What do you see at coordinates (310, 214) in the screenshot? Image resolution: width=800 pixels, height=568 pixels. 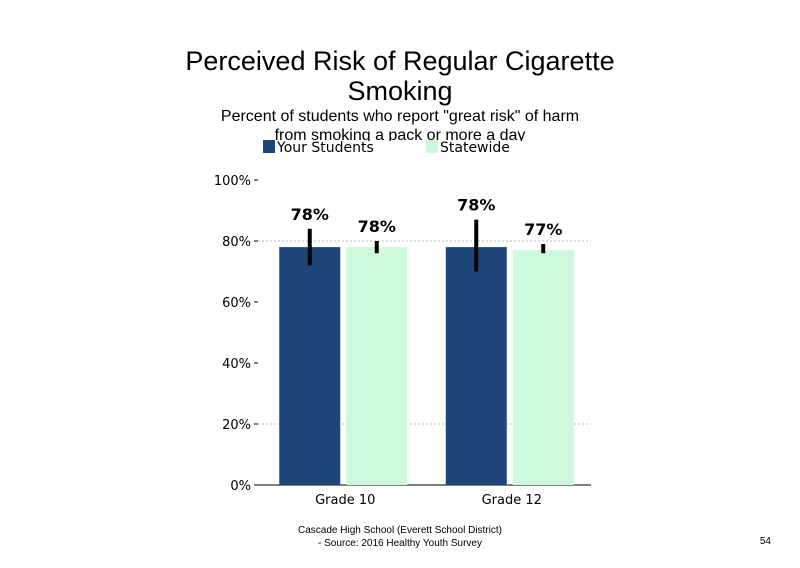 I see `data-label-your-students-grade-10: 78%` at bounding box center [310, 214].